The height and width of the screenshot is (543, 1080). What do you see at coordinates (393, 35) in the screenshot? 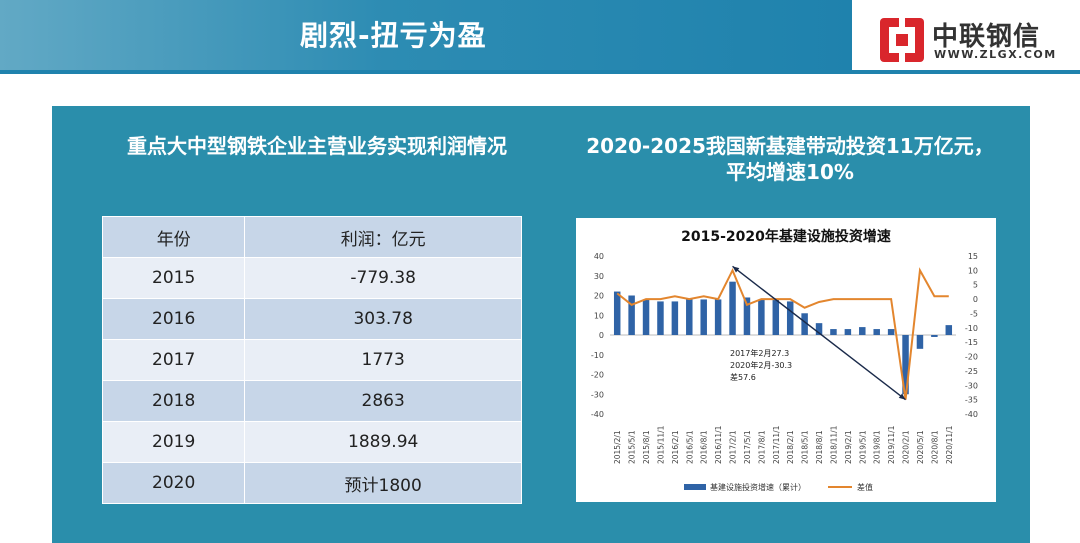
I see `page-title: 剧烈-扭亏为盈` at bounding box center [393, 35].